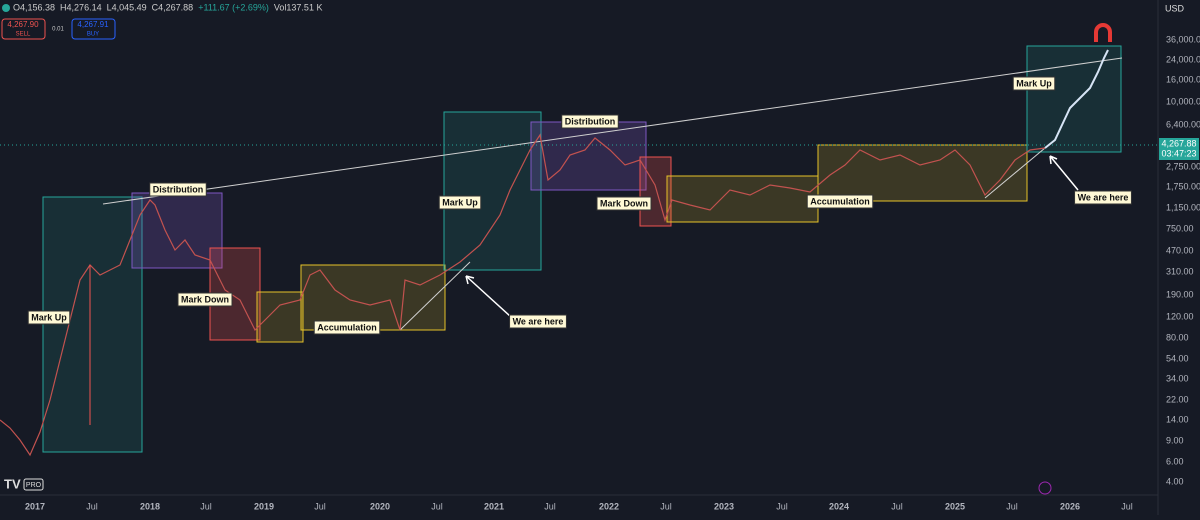 This screenshot has width=1200, height=520. What do you see at coordinates (955, 506) in the screenshot?
I see `time-label: 2025` at bounding box center [955, 506].